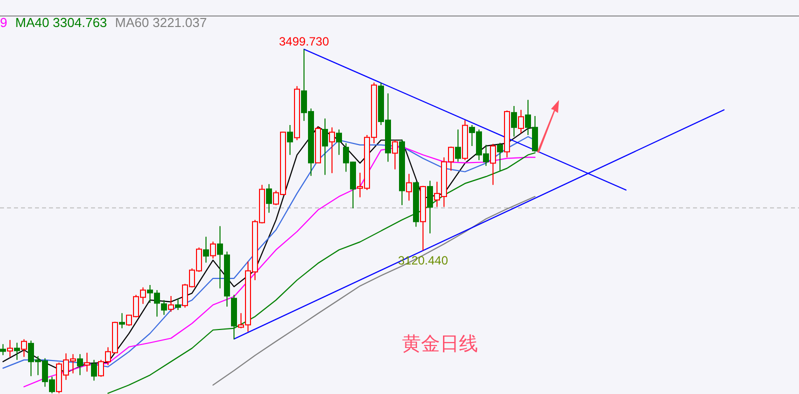 The height and width of the screenshot is (394, 799). What do you see at coordinates (304, 41) in the screenshot?
I see `annotation: 3499.730` at bounding box center [304, 41].